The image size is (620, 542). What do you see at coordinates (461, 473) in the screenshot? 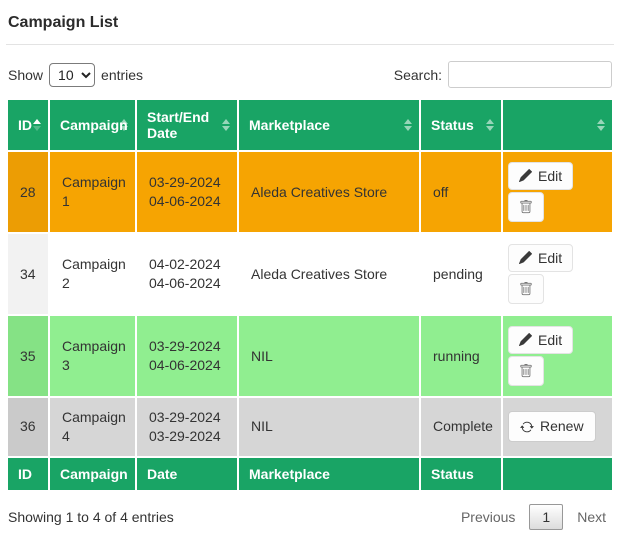
I see `footer-header-status: Status` at bounding box center [461, 473].